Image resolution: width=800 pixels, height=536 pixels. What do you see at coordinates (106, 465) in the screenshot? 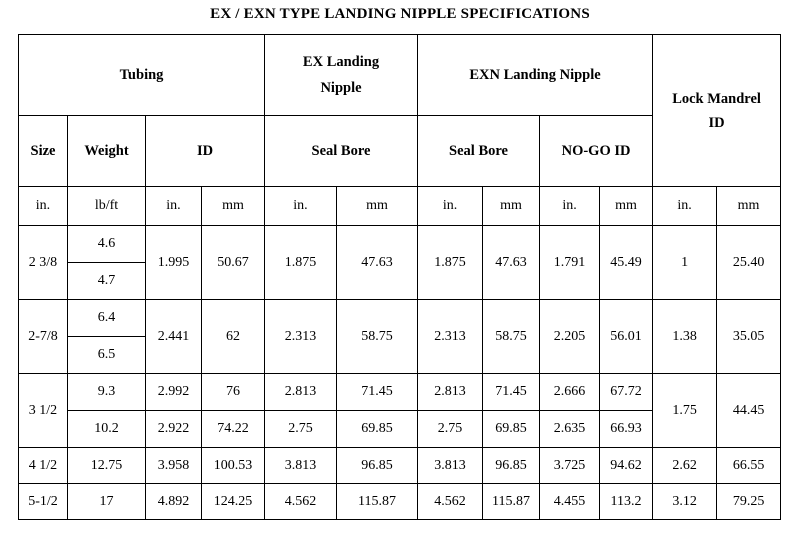
I see `weight-cell: 12.75` at bounding box center [106, 465].